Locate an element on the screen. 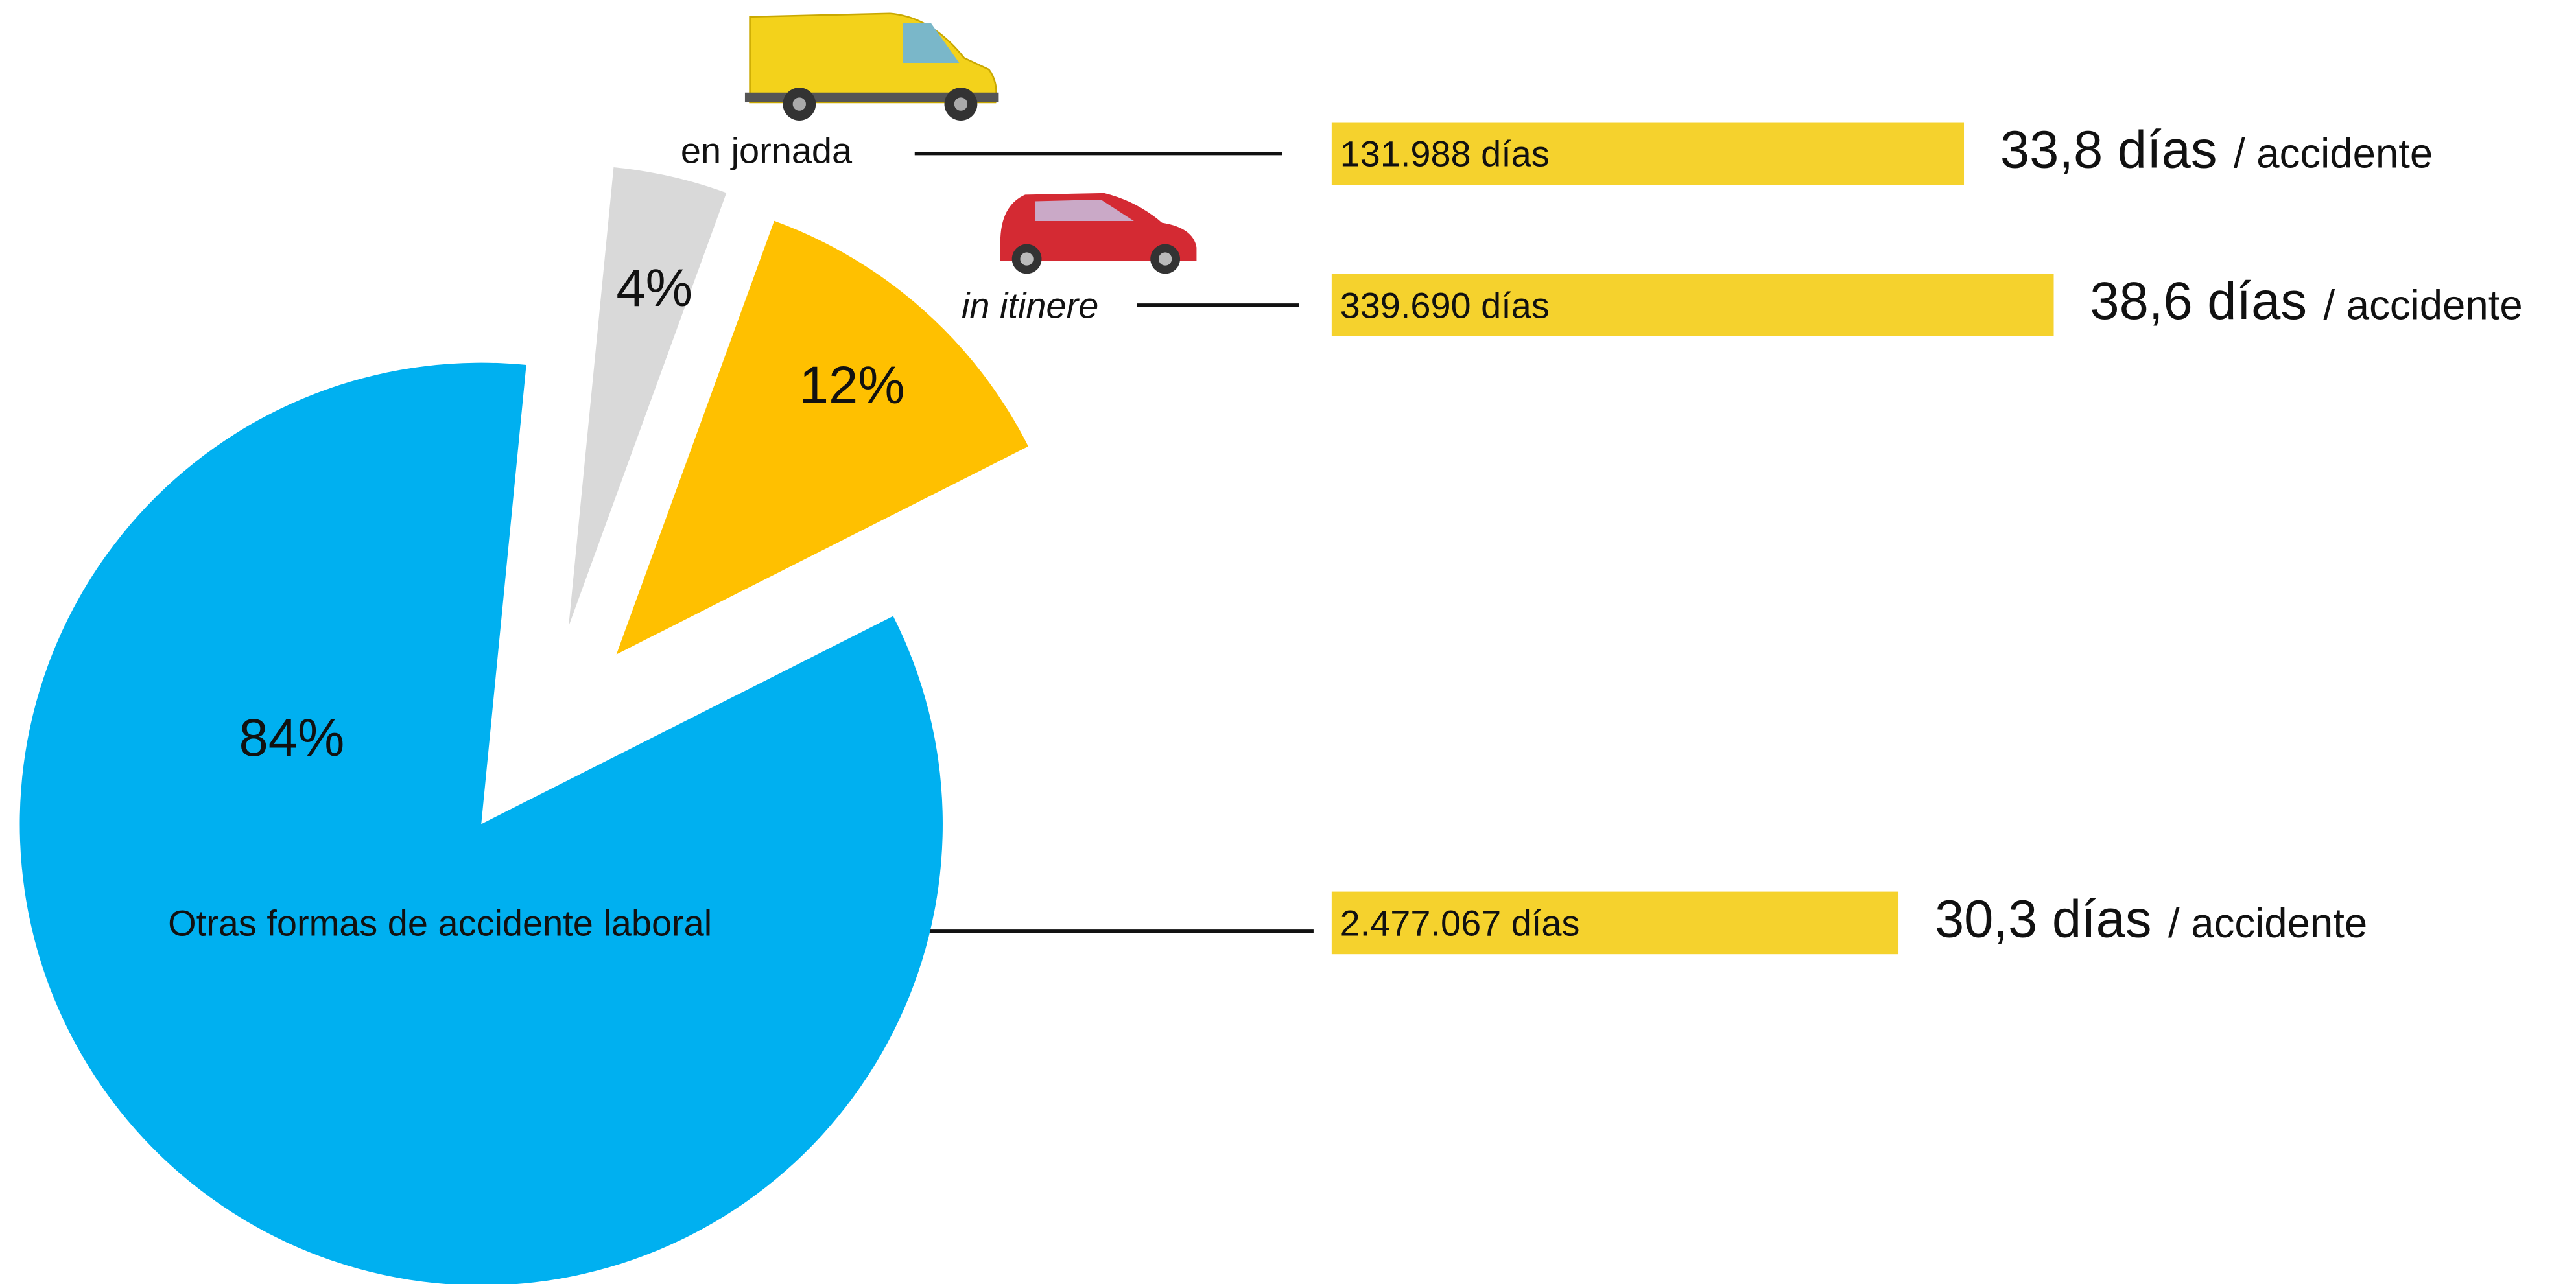 Image resolution: width=2576 pixels, height=1284 pixels. days-label: 339.690 días is located at coordinates (1445, 305).